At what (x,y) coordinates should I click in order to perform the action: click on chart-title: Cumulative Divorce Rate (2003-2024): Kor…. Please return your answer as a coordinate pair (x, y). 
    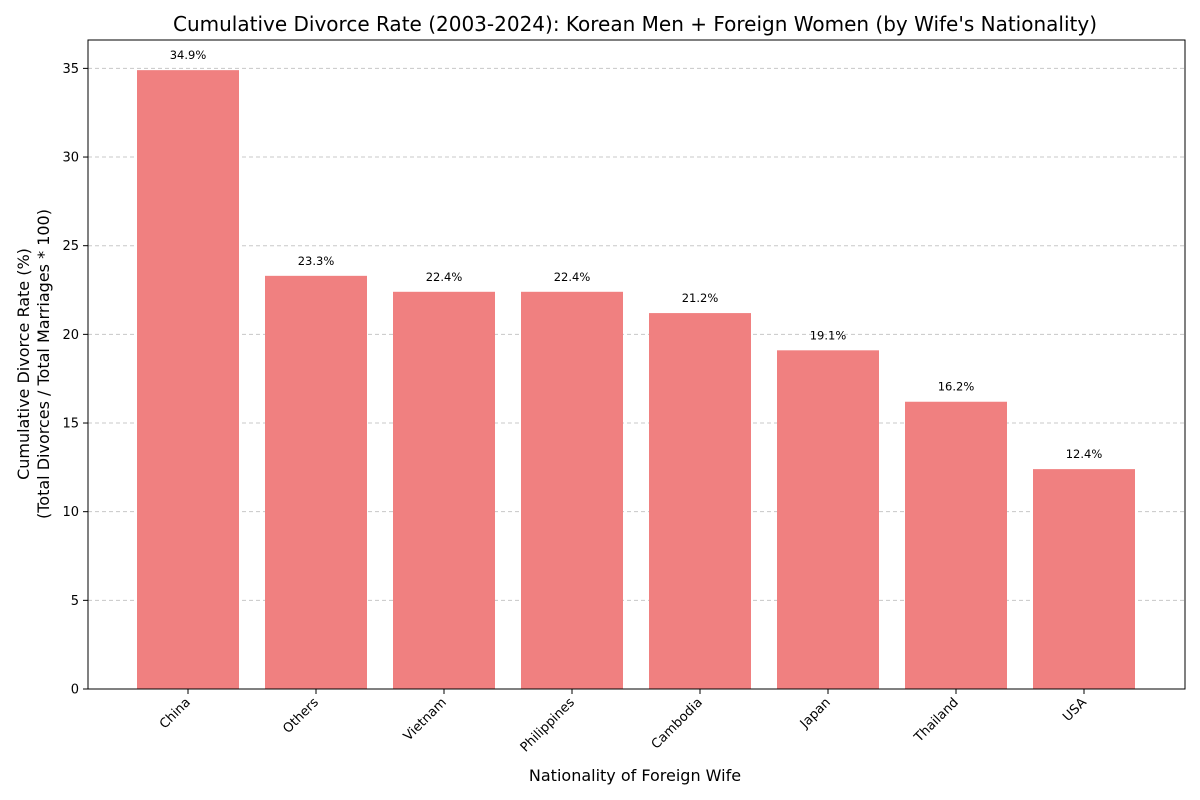
    Looking at the image, I should click on (635, 24).